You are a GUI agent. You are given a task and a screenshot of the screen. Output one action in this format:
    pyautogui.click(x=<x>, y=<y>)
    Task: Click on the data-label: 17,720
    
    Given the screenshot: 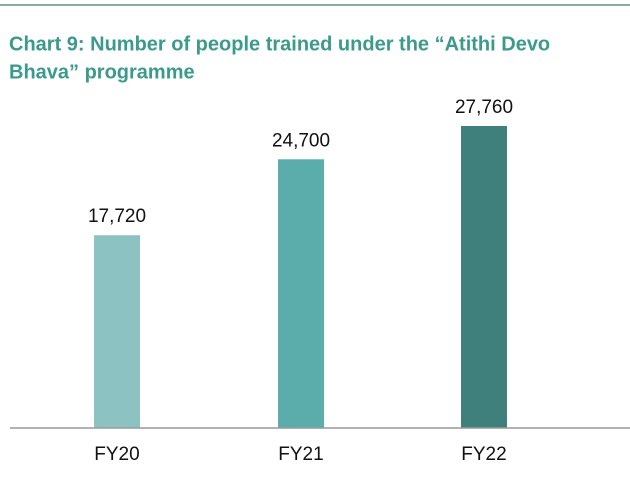 What is the action you would take?
    pyautogui.click(x=117, y=216)
    